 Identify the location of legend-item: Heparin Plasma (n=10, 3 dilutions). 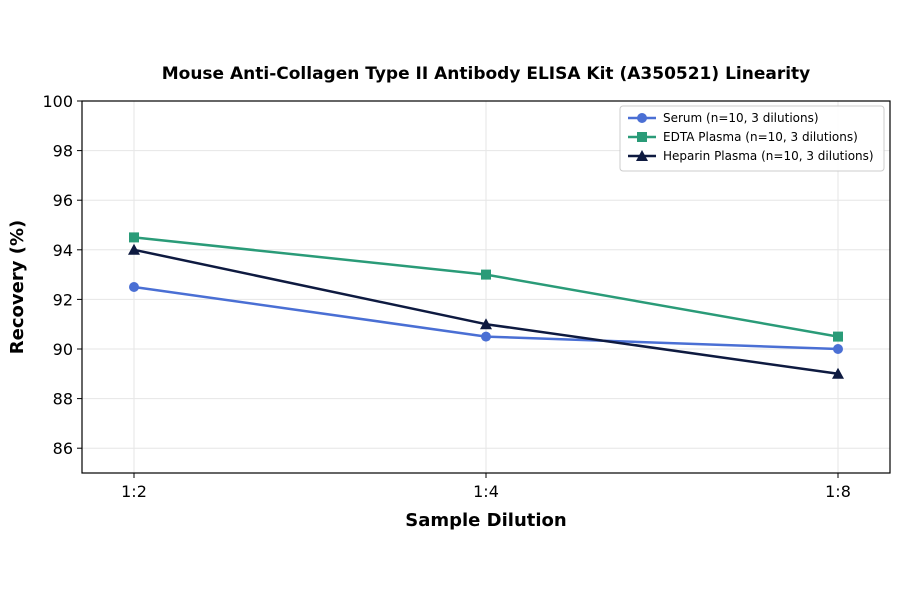
(751, 156).